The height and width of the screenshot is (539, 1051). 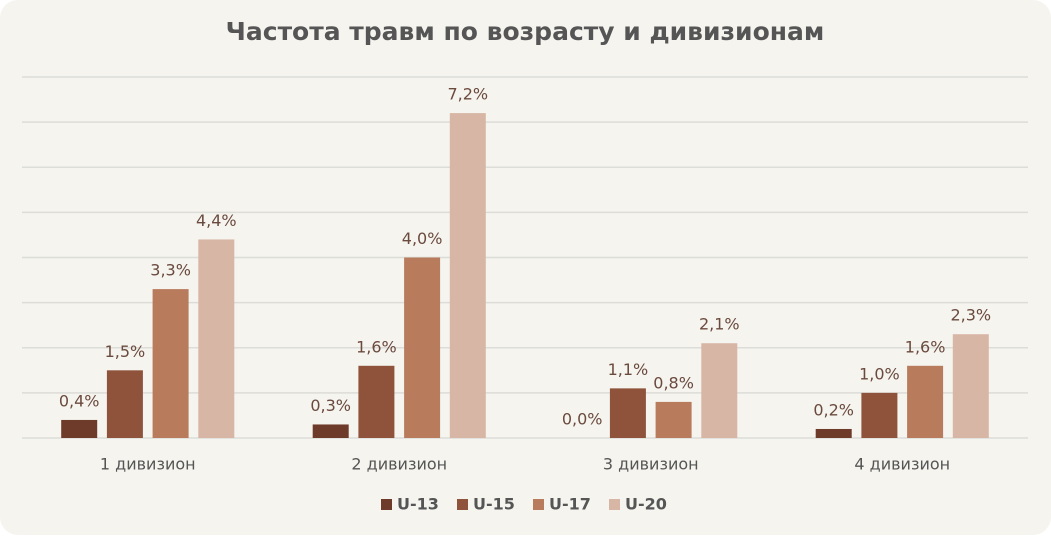 What do you see at coordinates (902, 464) in the screenshot?
I see `x-tick-label: 4 дивизион` at bounding box center [902, 464].